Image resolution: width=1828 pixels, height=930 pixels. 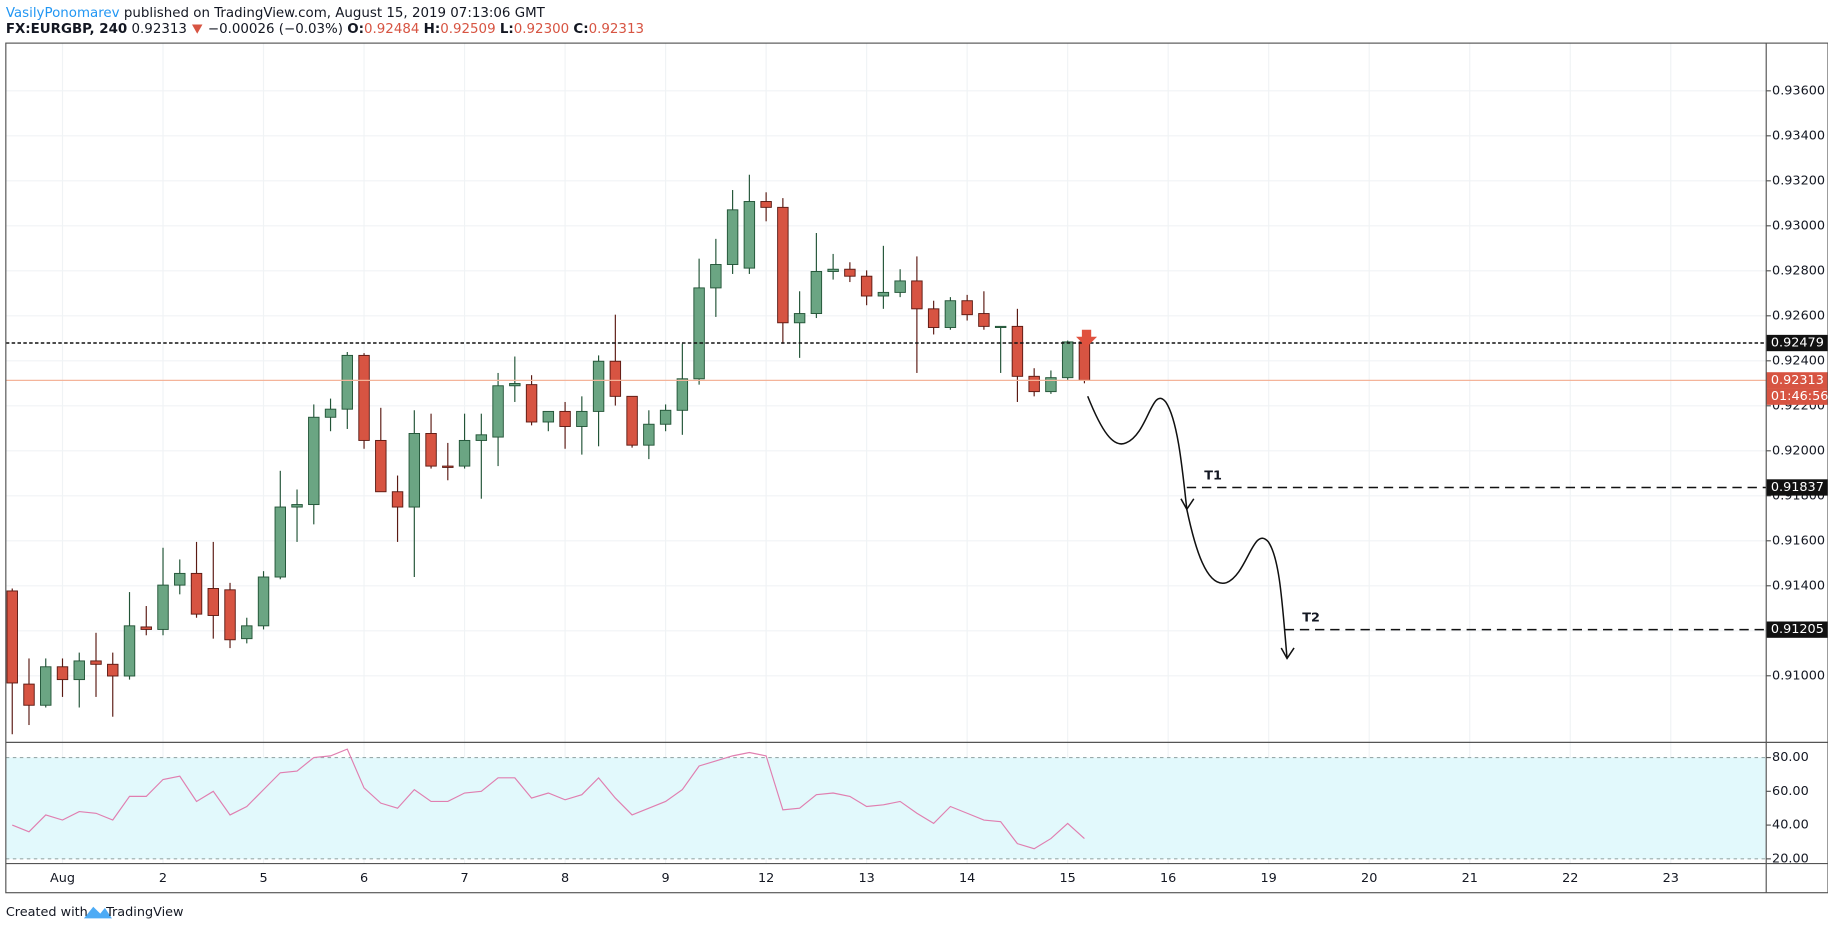 I want to click on level-label: 0.91205, so click(x=1797, y=629).